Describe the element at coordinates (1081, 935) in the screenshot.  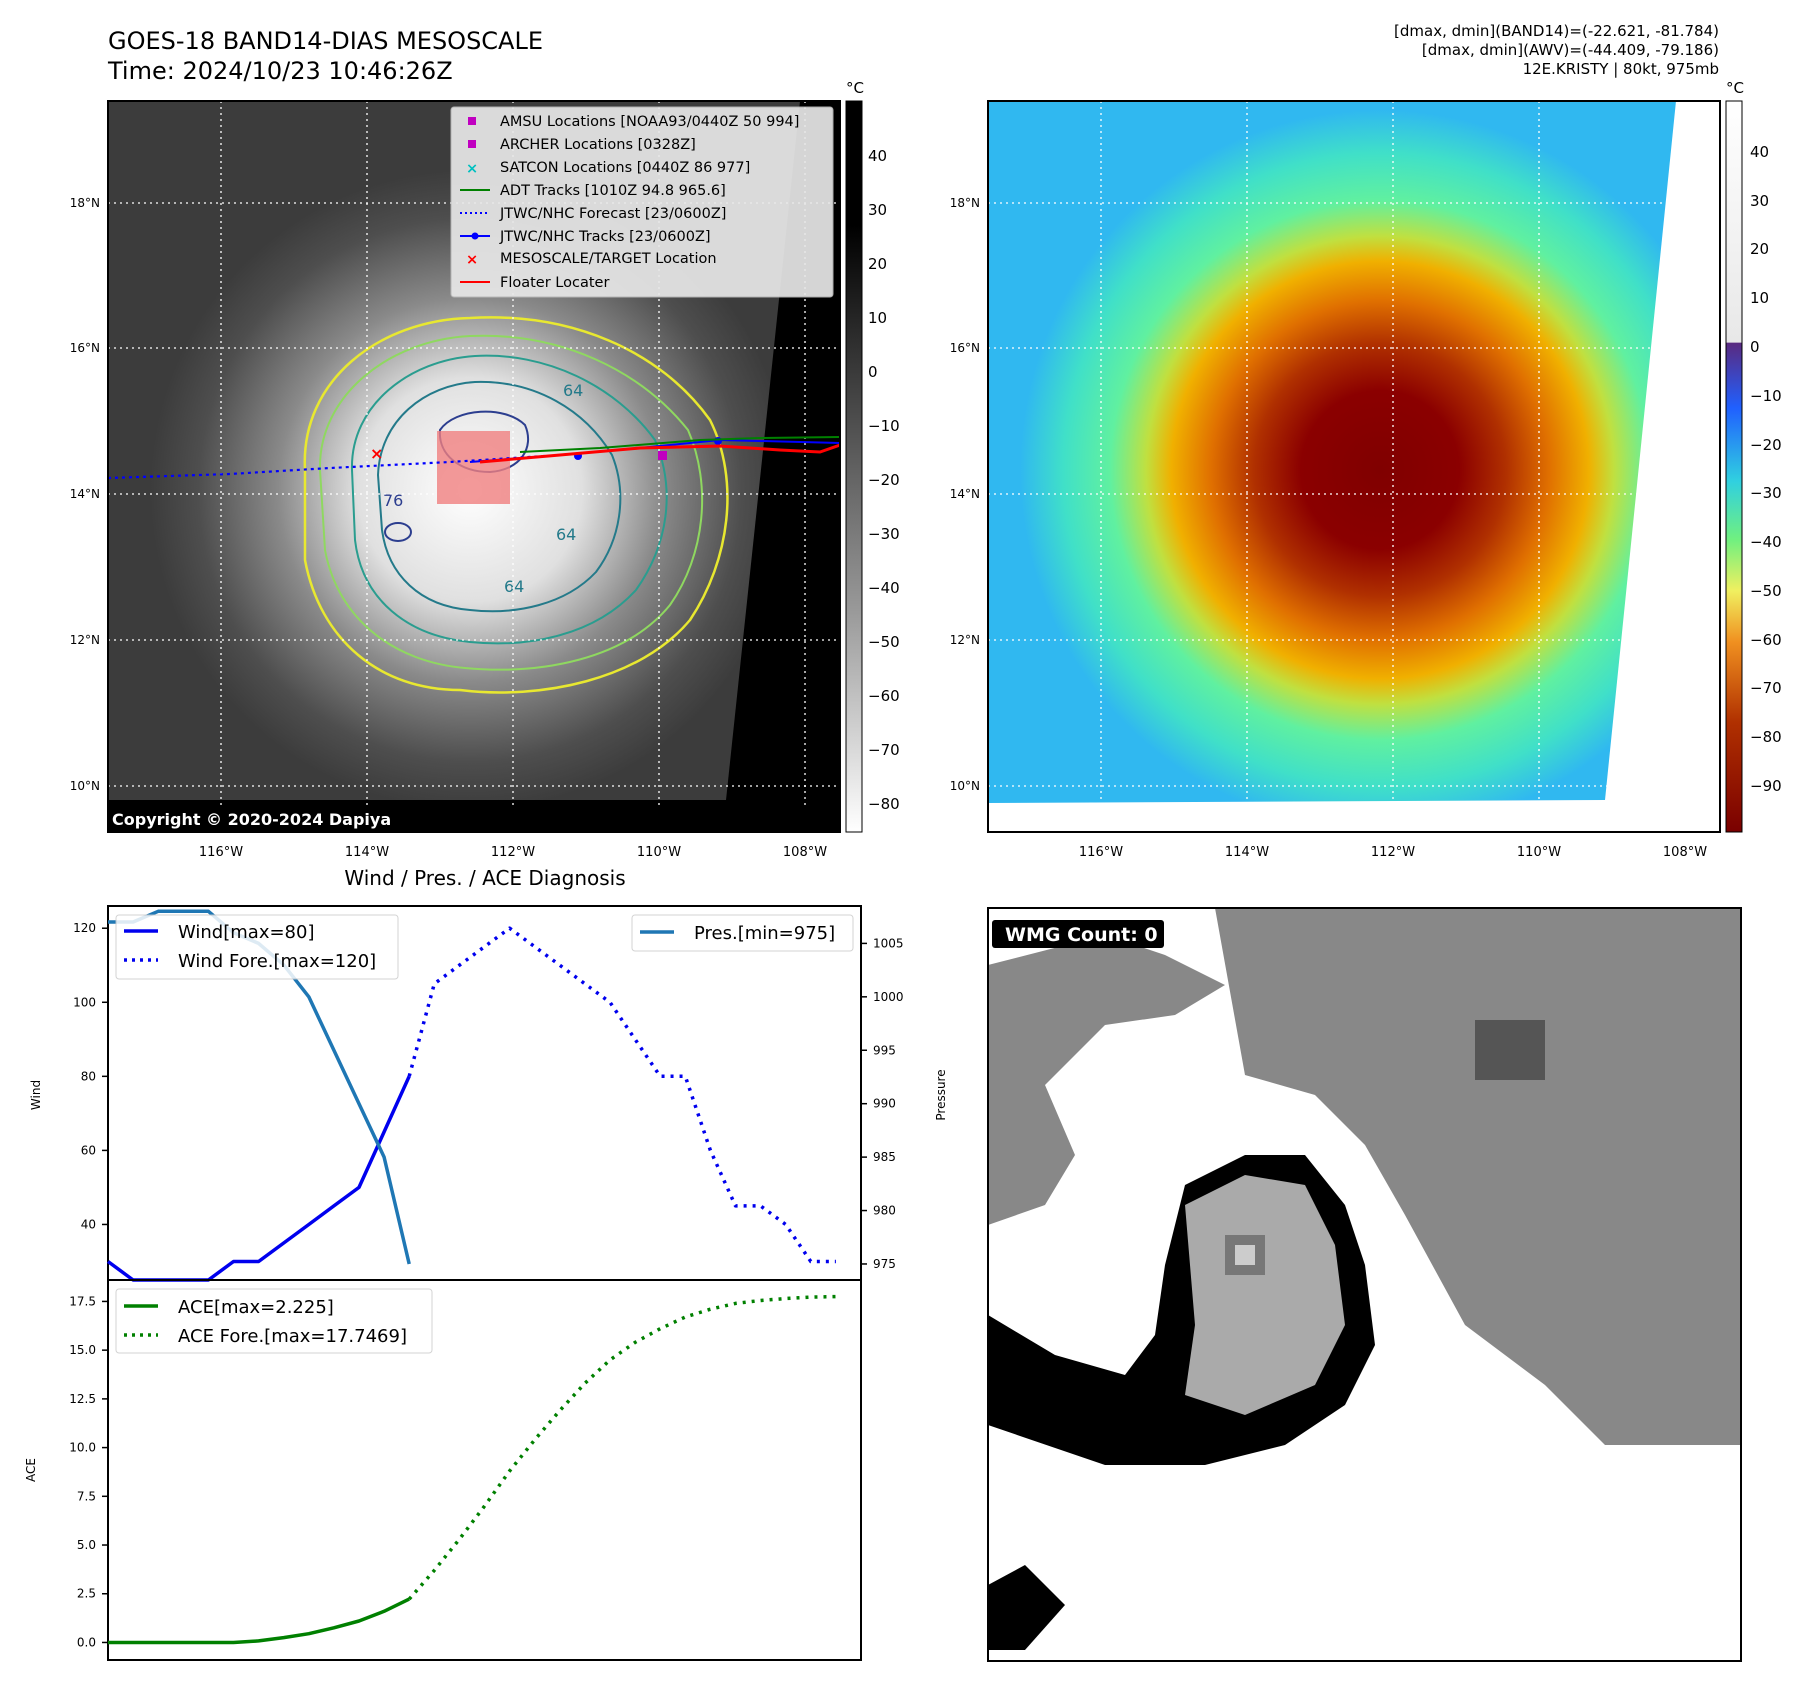
I see `wmg-count-label: WMG Count: 0` at that location.